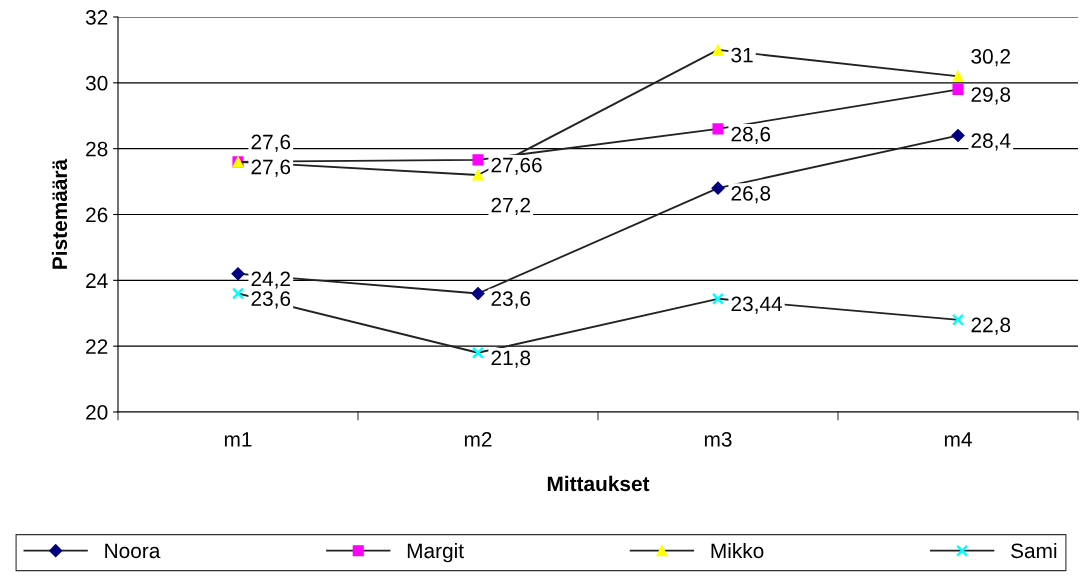 The width and height of the screenshot is (1082, 584). What do you see at coordinates (510, 206) in the screenshot?
I see `data-label: 27,2` at bounding box center [510, 206].